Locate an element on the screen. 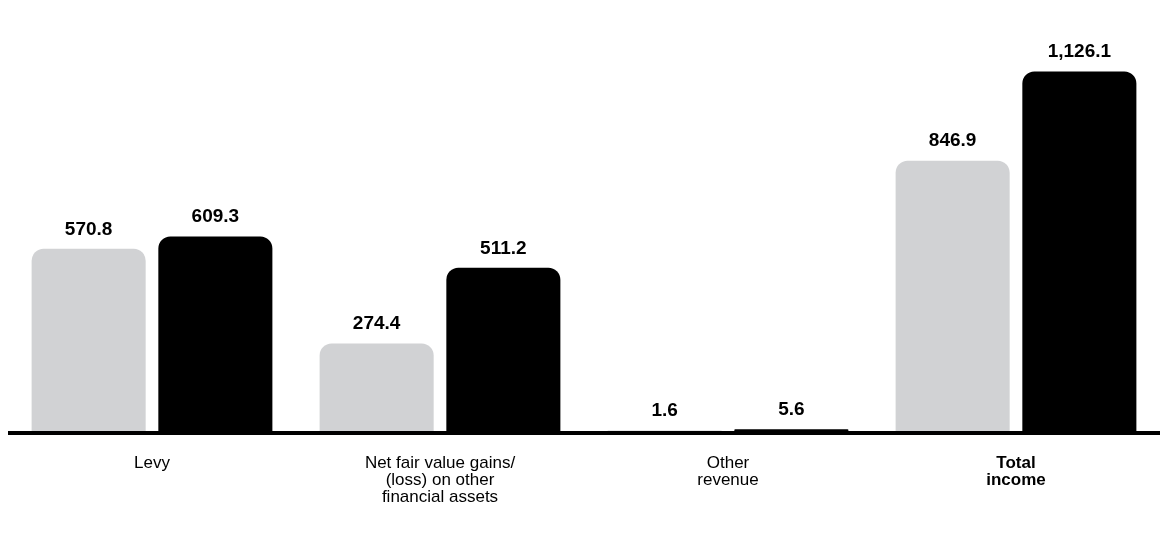  x-tick-label: Total income is located at coordinates (1016, 471).